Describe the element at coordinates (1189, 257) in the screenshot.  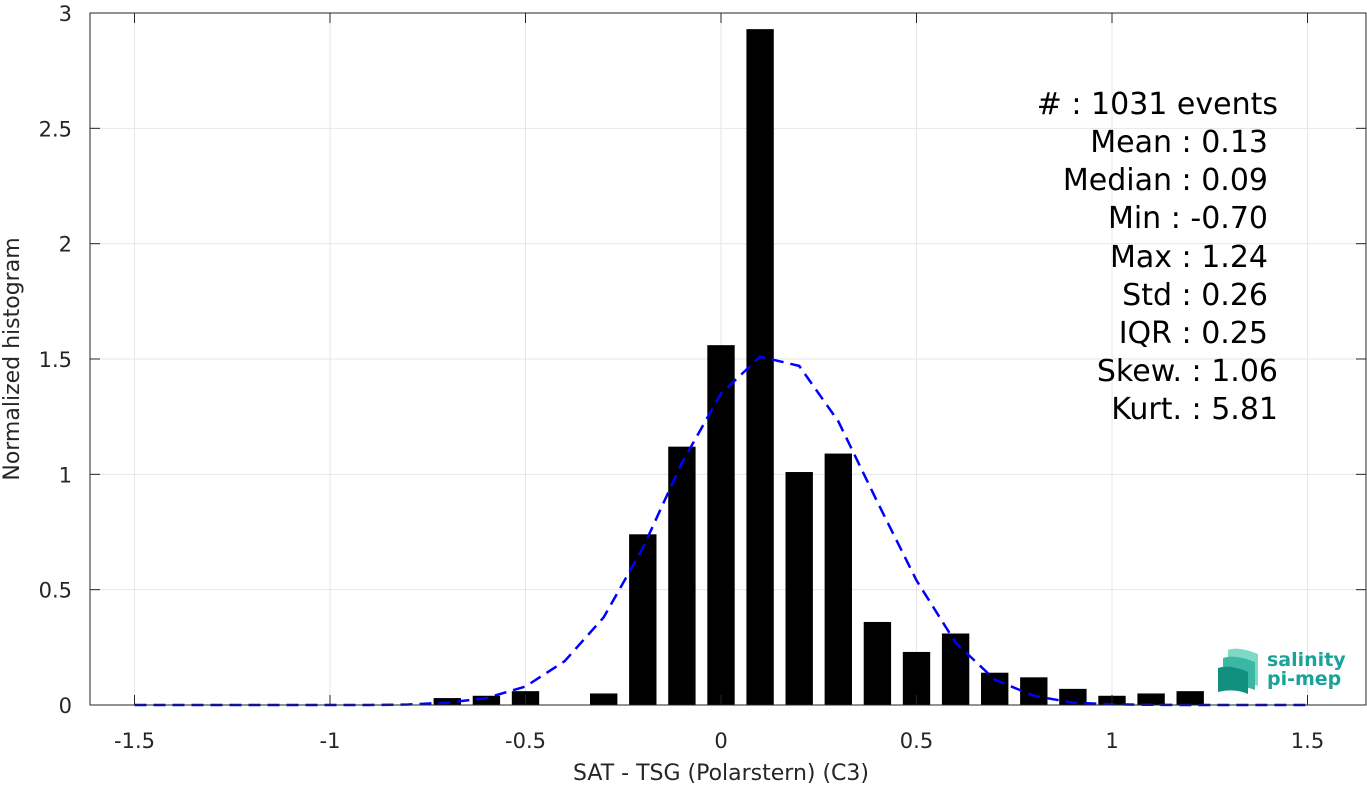
I see `stat-max: Max : 1.24` at that location.